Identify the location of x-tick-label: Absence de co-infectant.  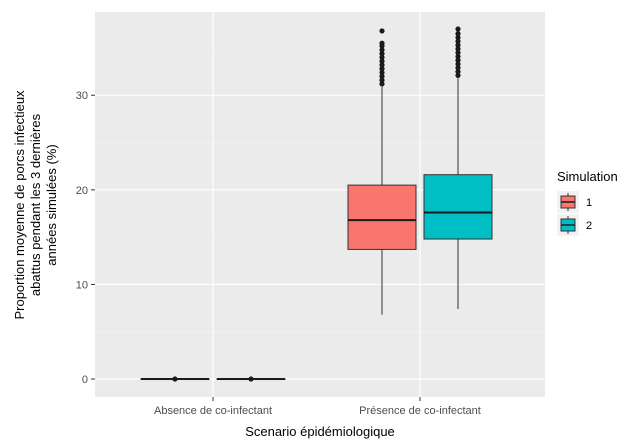
(213, 411).